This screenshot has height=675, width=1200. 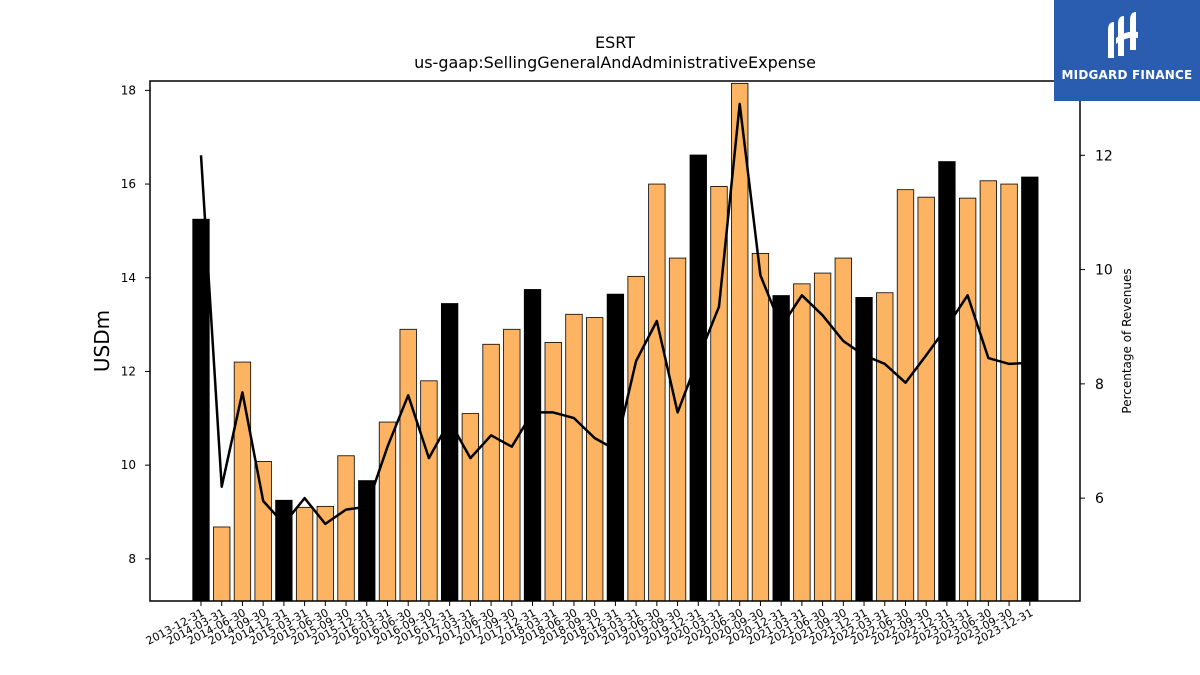 I want to click on y-tick-label: 12, so click(x=128, y=371).